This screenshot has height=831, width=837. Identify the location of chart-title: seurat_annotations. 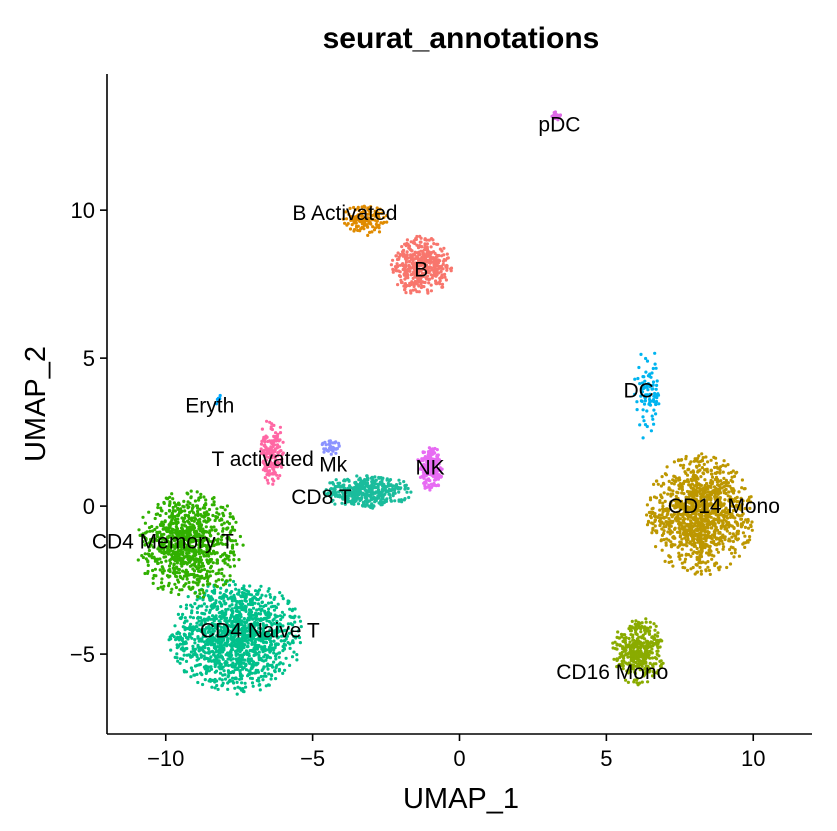
(461, 38).